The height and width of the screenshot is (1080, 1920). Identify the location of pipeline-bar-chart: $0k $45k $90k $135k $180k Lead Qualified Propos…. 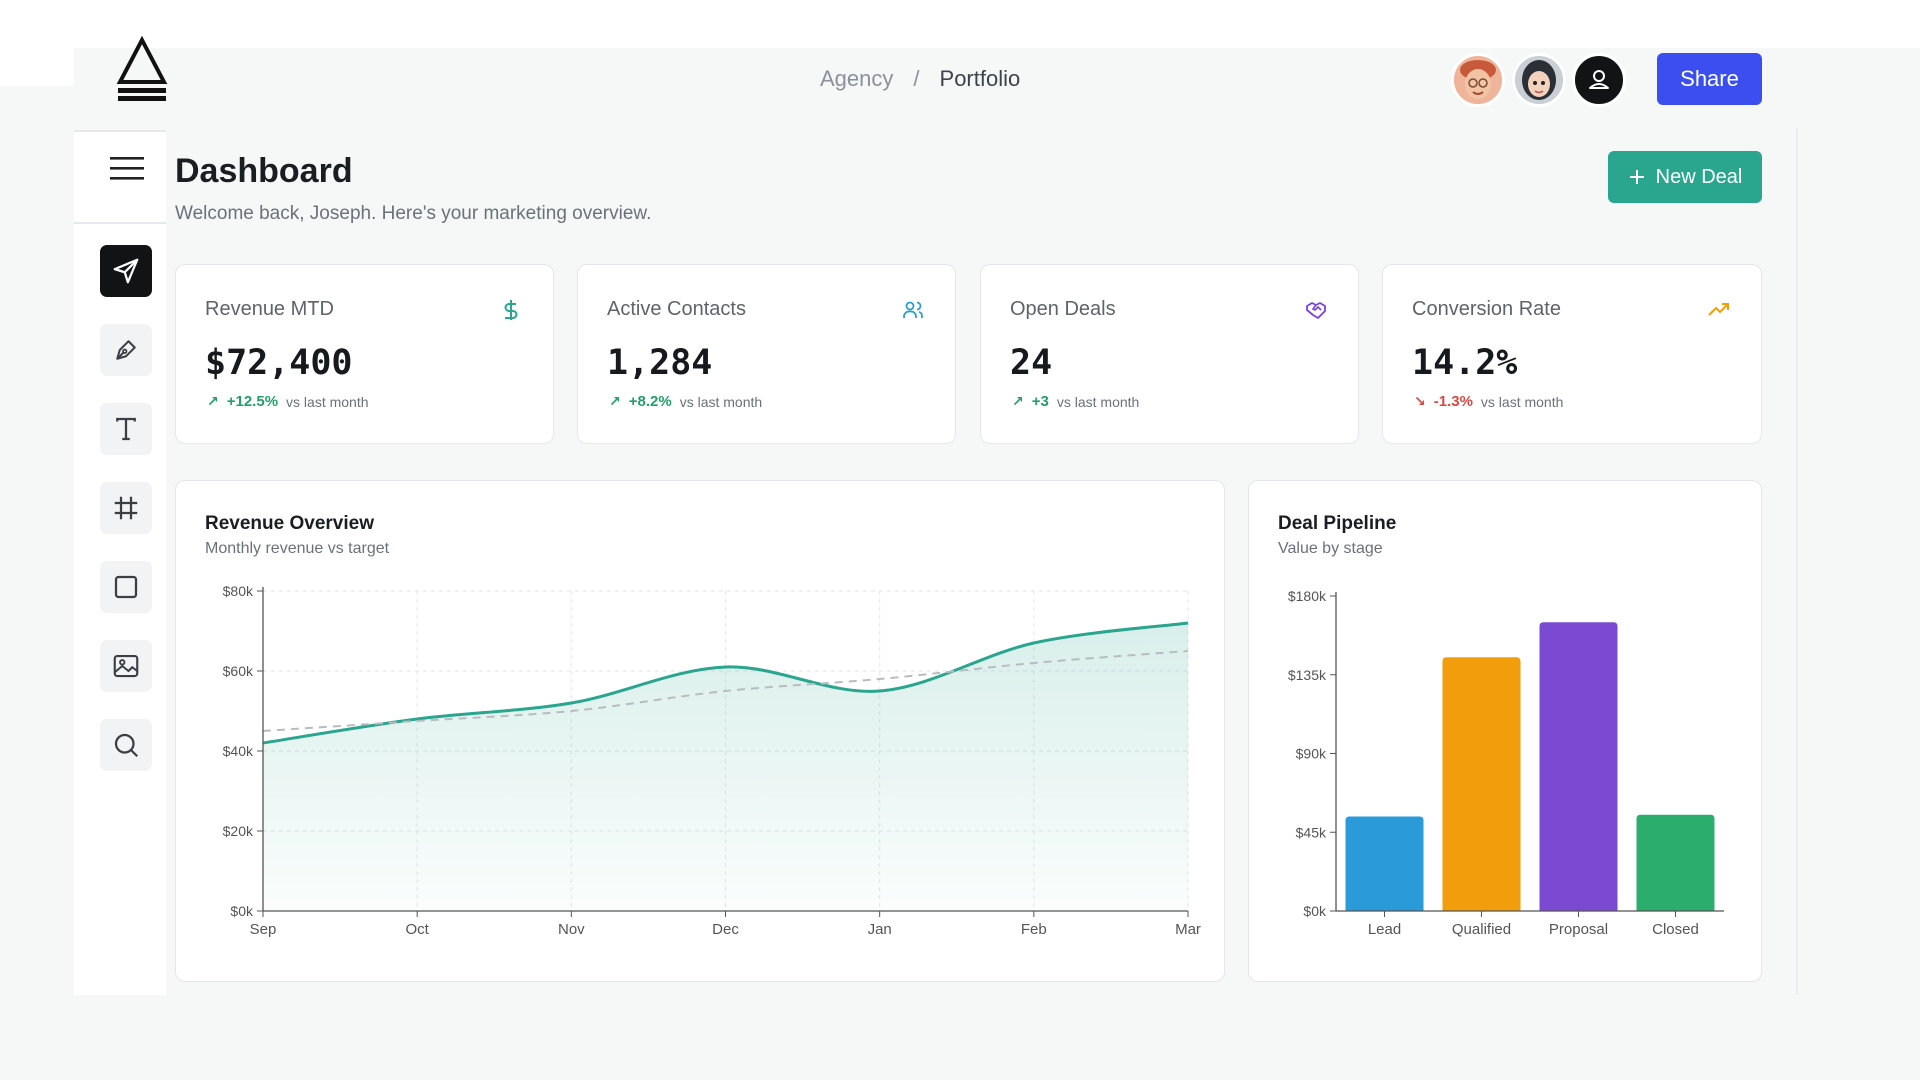
(1506, 763).